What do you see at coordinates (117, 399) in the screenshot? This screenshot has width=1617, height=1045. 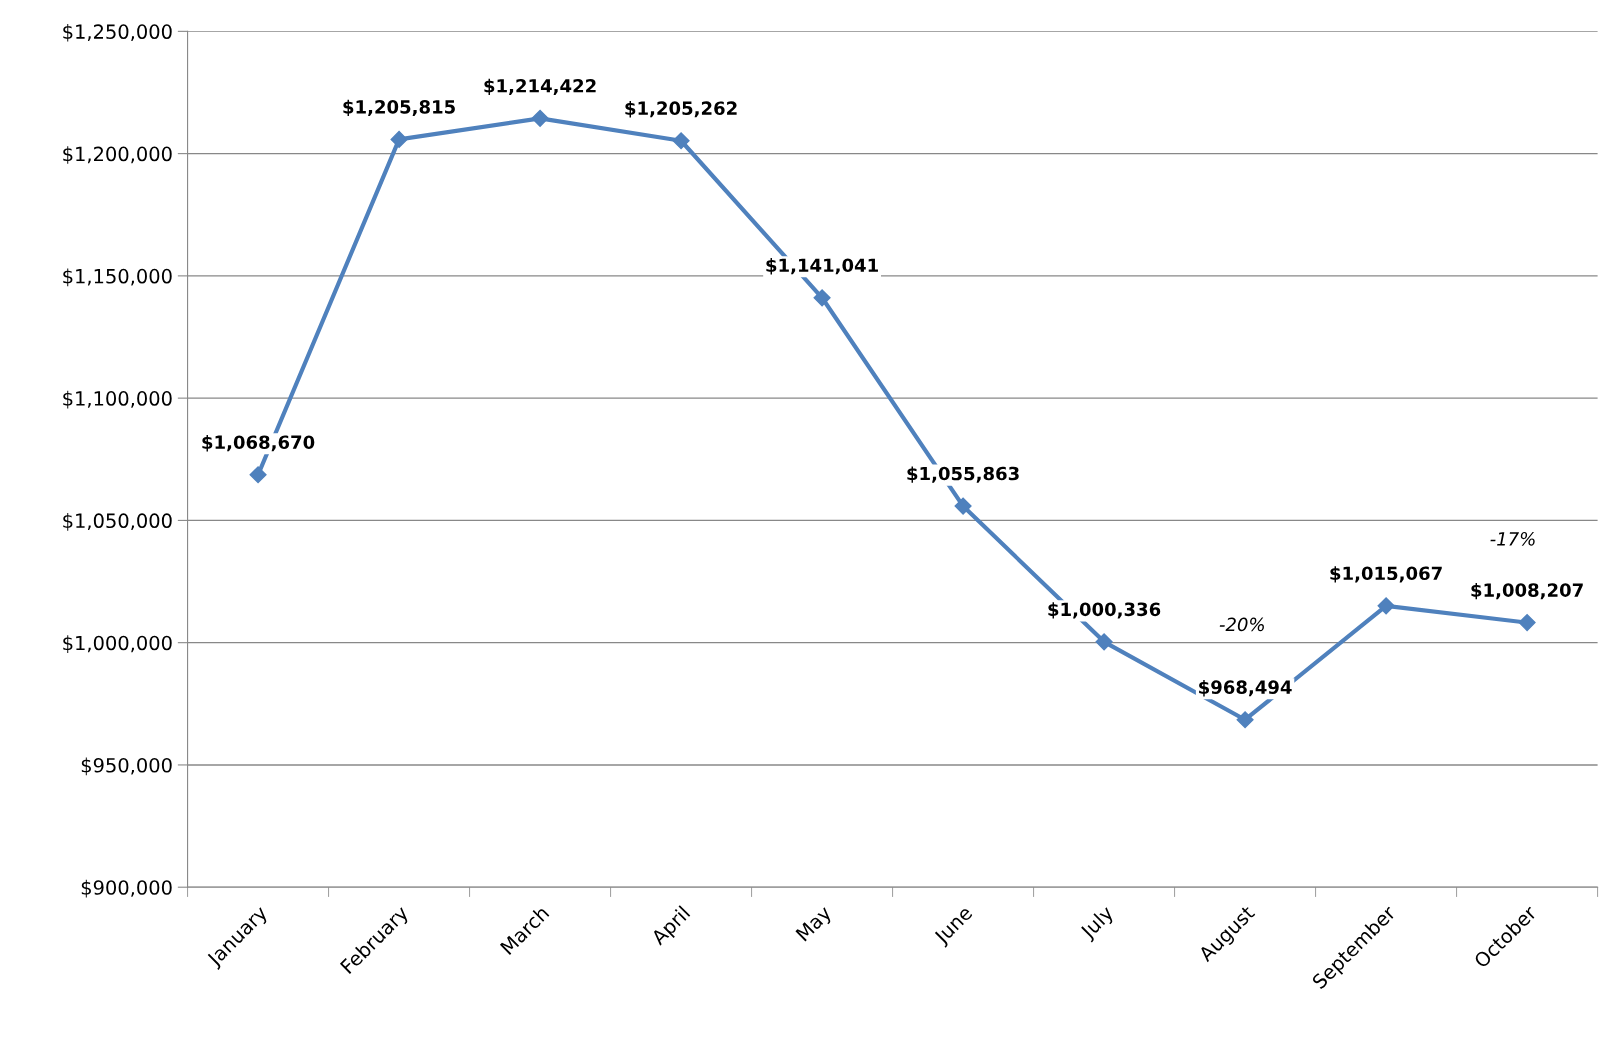 I see `y-tick-label: $1,100,000` at bounding box center [117, 399].